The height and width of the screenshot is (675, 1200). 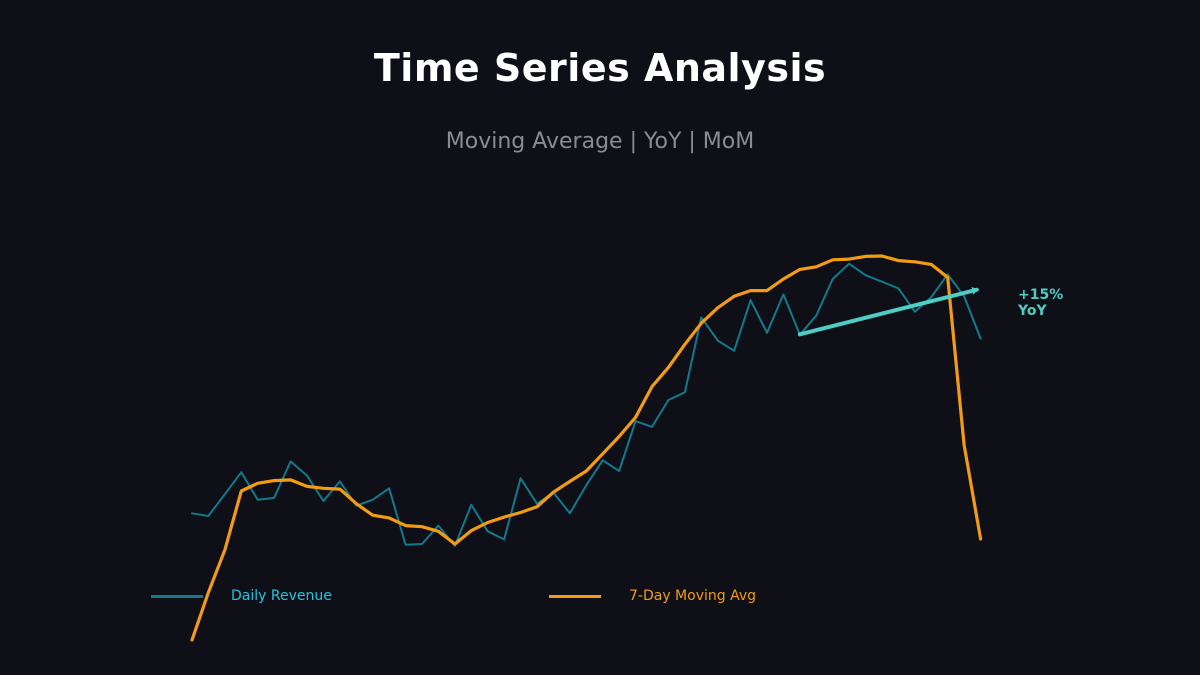 What do you see at coordinates (1041, 295) in the screenshot?
I see `yoy-annotation-value: +15%` at bounding box center [1041, 295].